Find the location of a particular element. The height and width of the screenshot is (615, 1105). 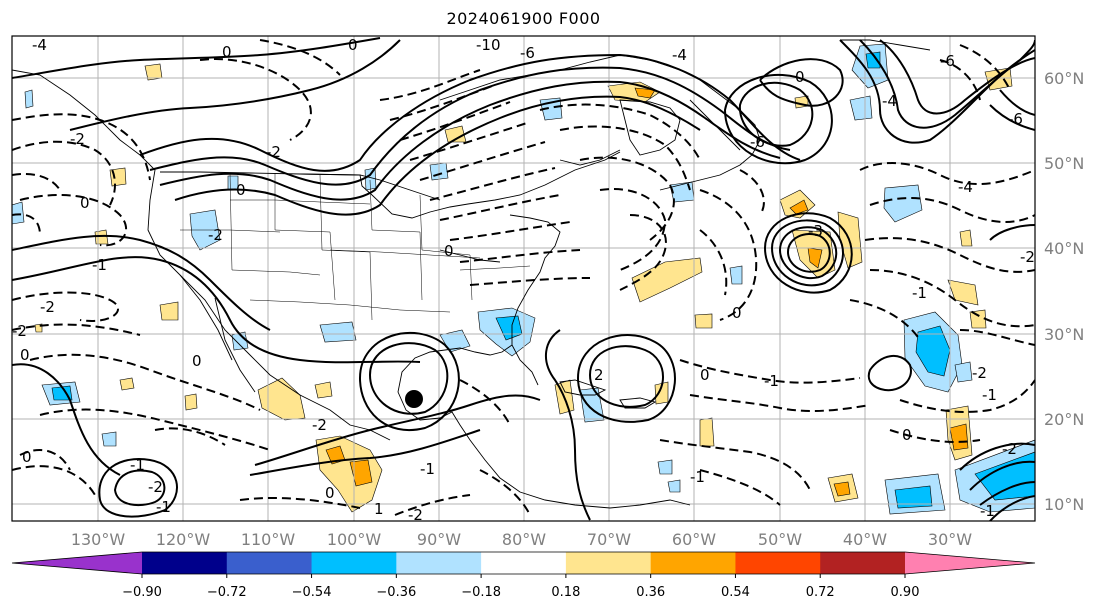

lon-label: 40°W is located at coordinates (865, 539).